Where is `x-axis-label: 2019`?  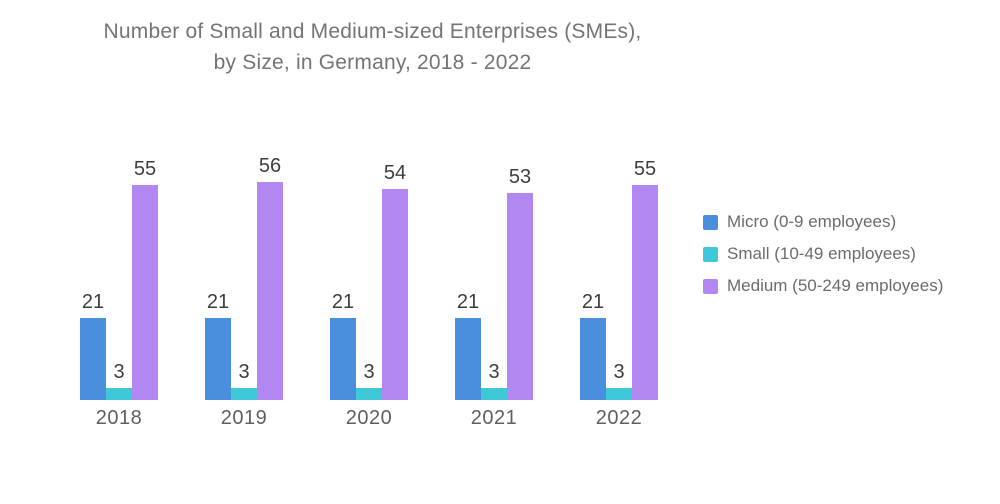 x-axis-label: 2019 is located at coordinates (244, 418).